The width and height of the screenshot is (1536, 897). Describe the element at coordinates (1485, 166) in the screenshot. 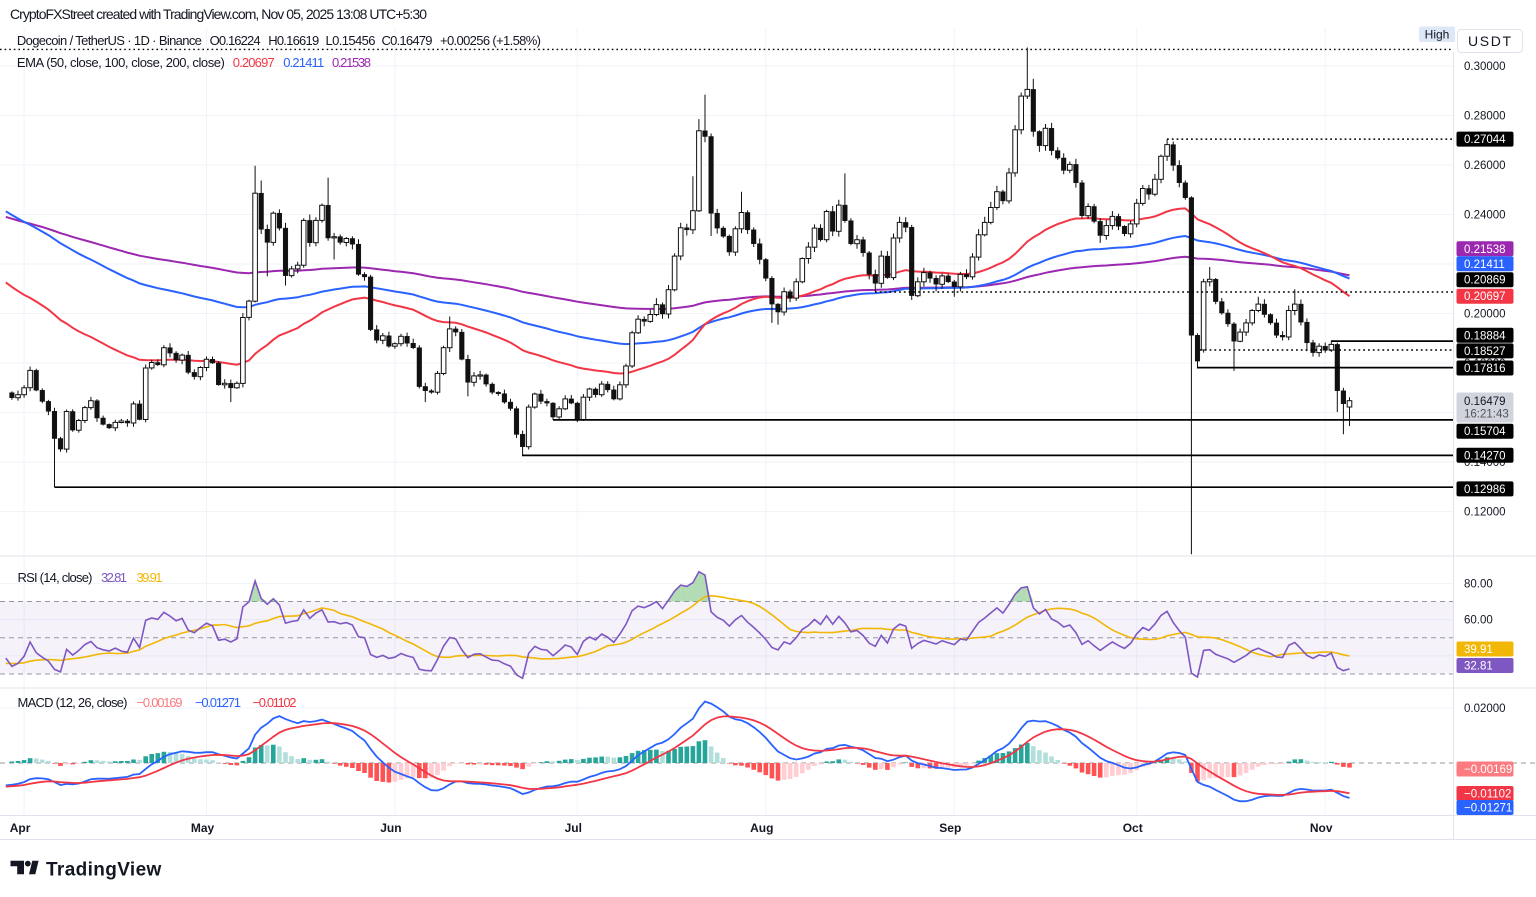

I see `svg-text: 0.26000` at that location.